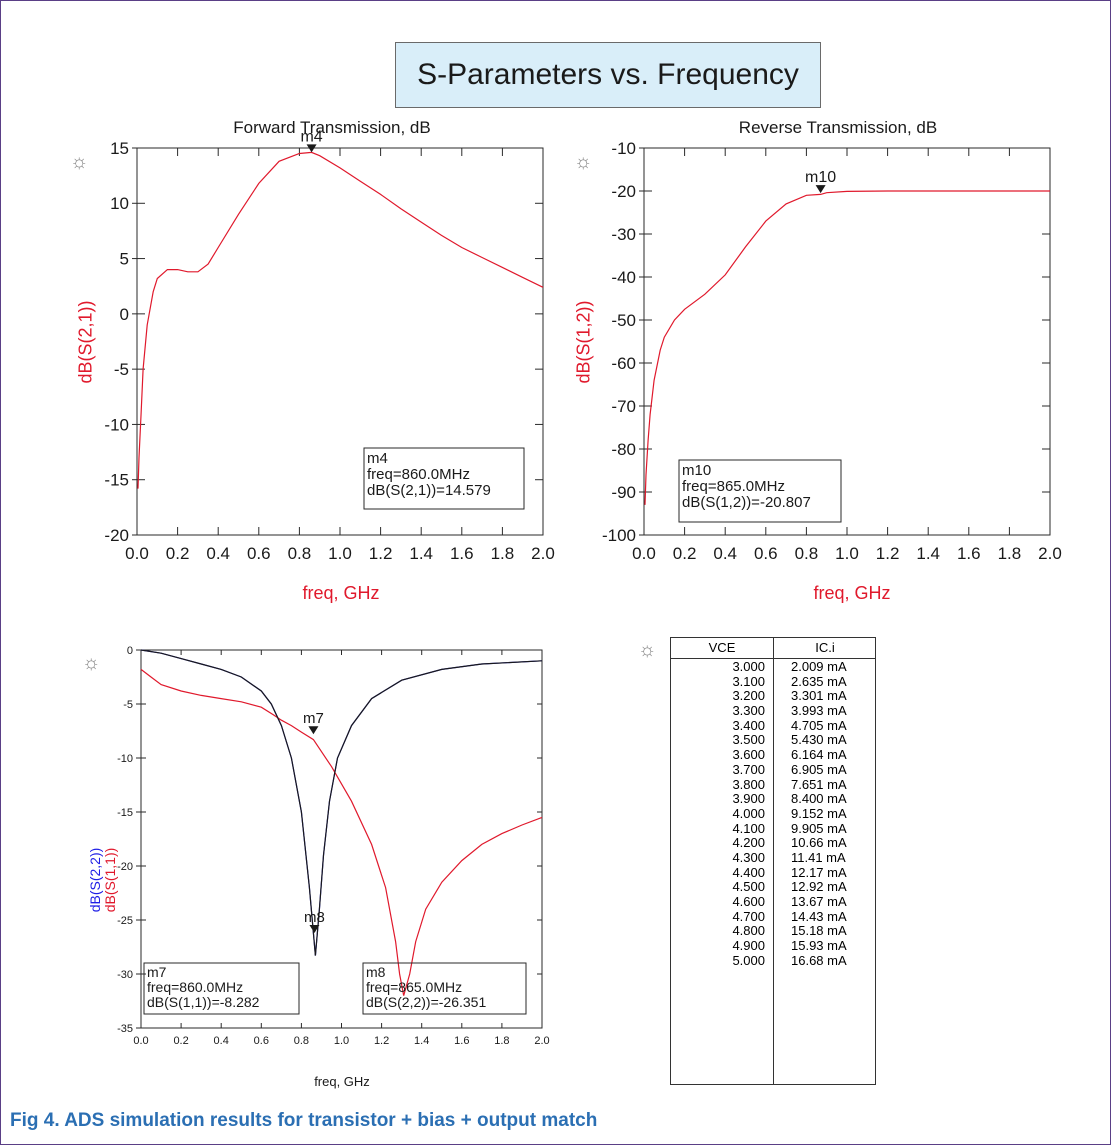  What do you see at coordinates (819, 681) in the screenshot?
I see `ic-cell: 2.635 mA` at bounding box center [819, 681].